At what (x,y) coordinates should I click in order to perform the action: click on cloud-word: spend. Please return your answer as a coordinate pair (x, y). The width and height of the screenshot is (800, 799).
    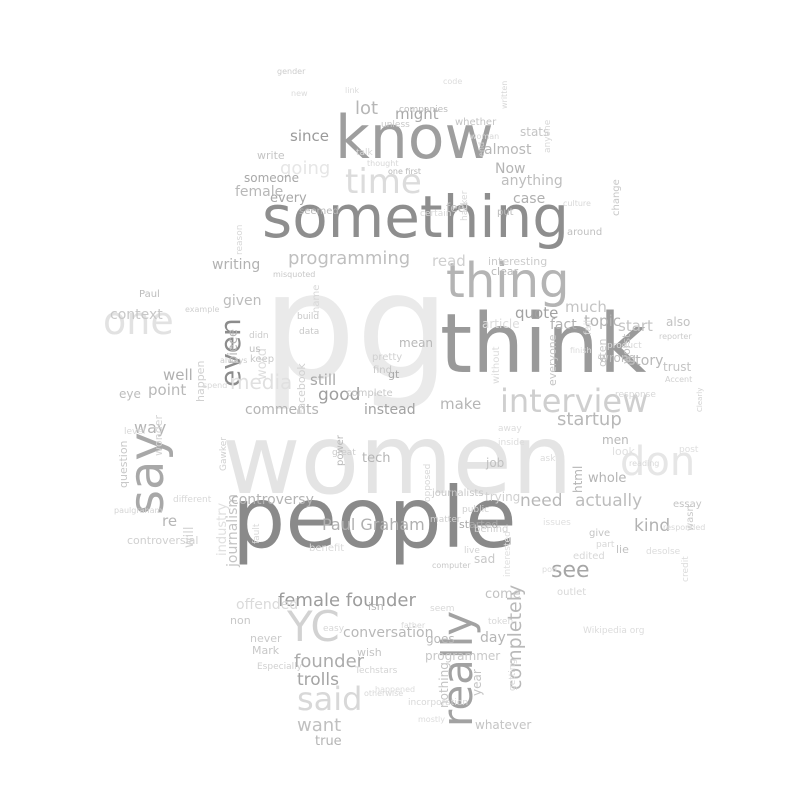
    Looking at the image, I should click on (215, 385).